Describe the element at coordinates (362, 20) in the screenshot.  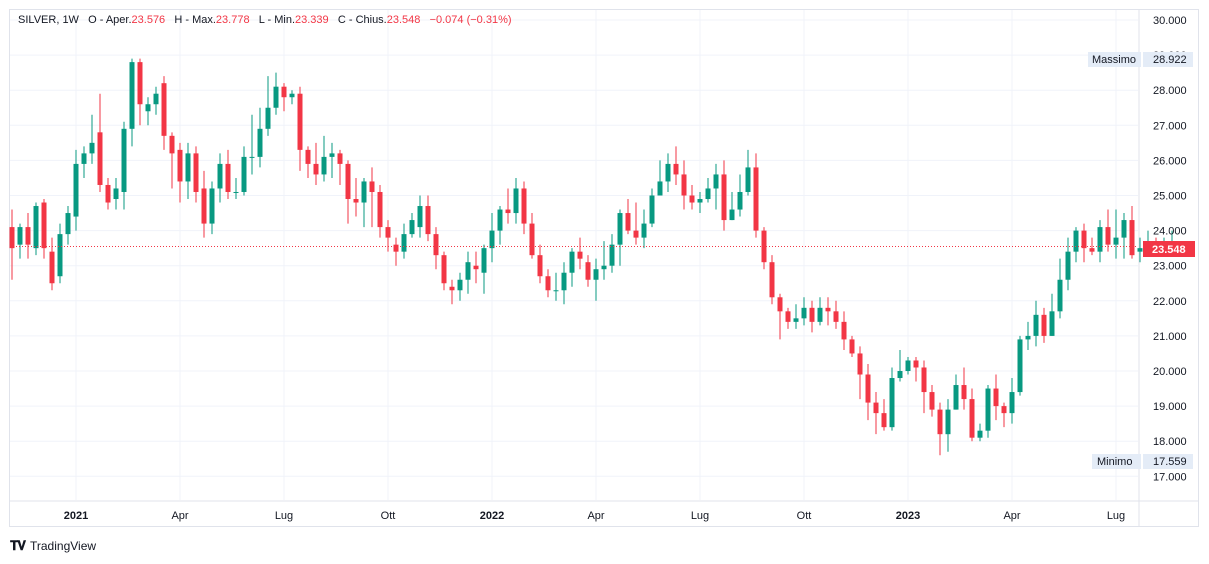
I see `legend-close-label: C - Chius.` at that location.